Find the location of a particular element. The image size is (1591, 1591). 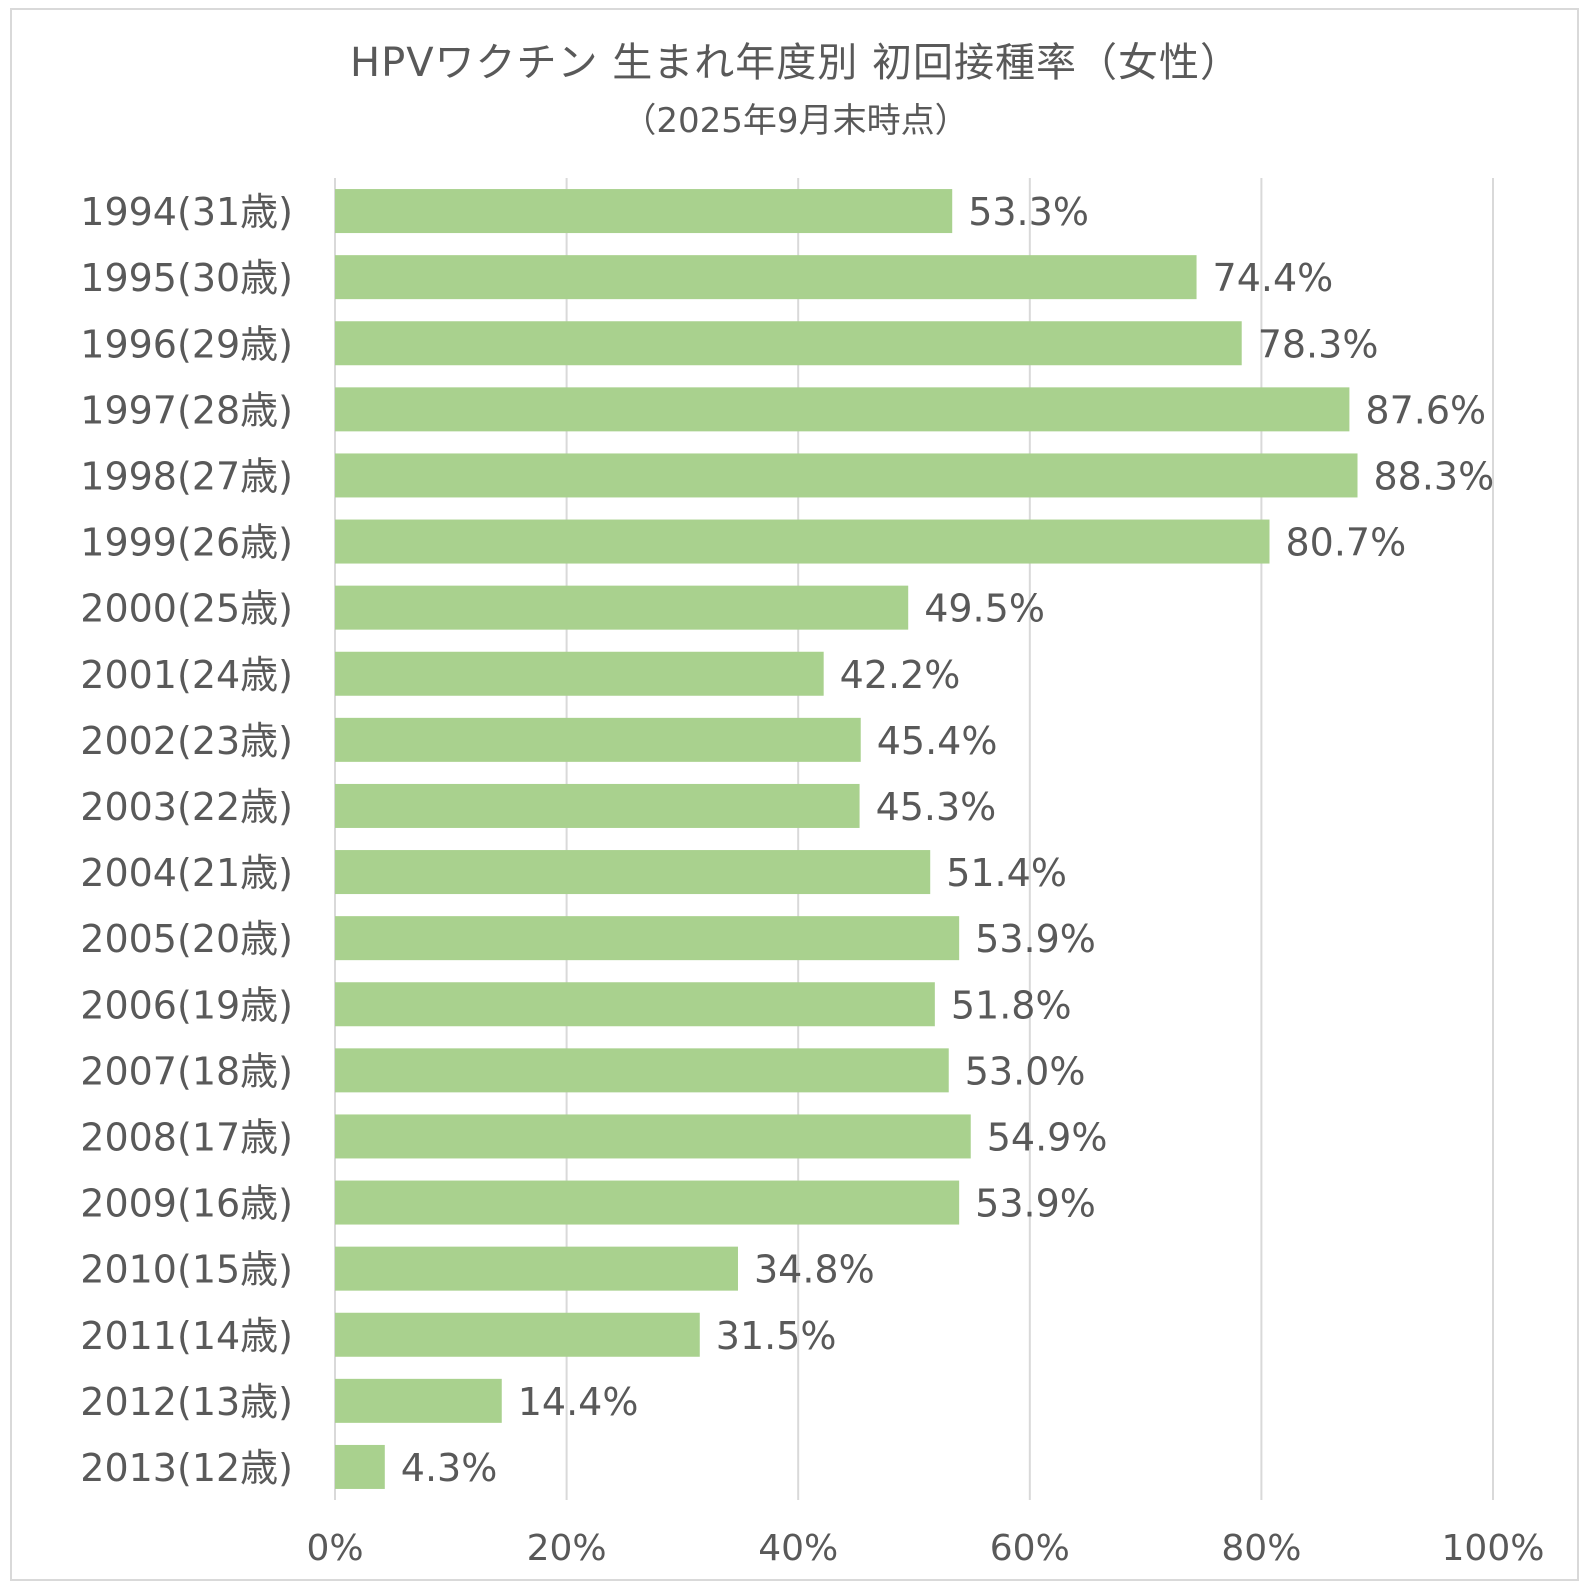

value-label: 49.5% is located at coordinates (984, 609).